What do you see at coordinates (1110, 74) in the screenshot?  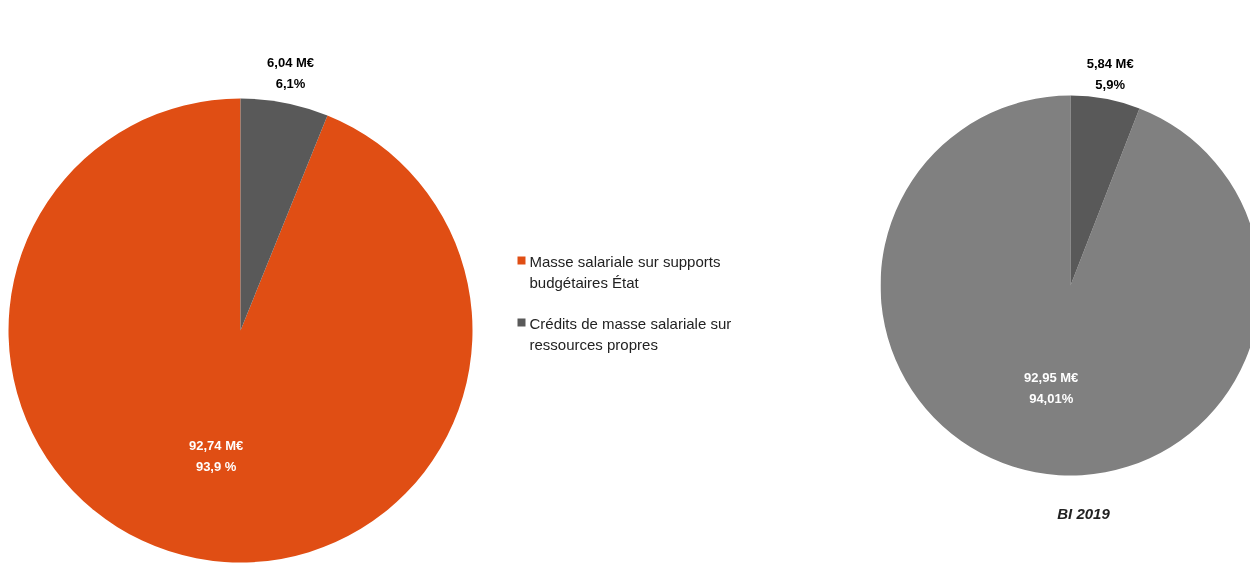 I see `data-label: 5,84 M€ 5,9%` at bounding box center [1110, 74].